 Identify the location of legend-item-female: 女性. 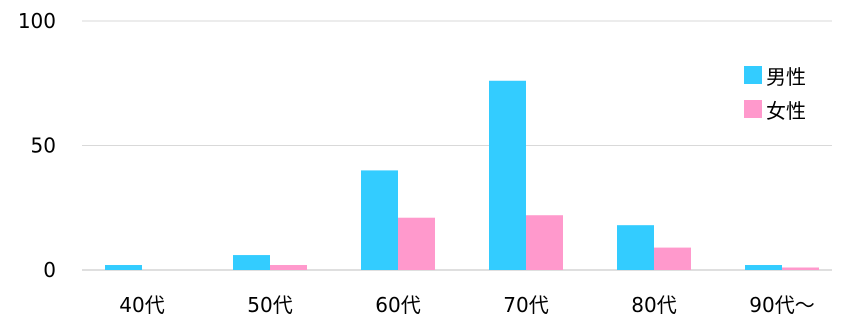
(775, 109).